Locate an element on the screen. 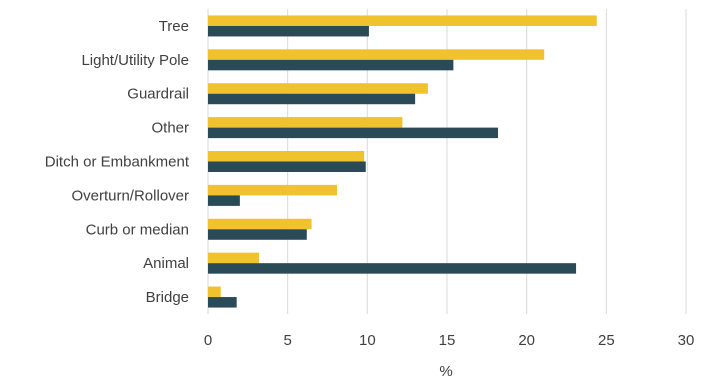 The image size is (710, 383). category-label-2: Guardrail is located at coordinates (158, 94).